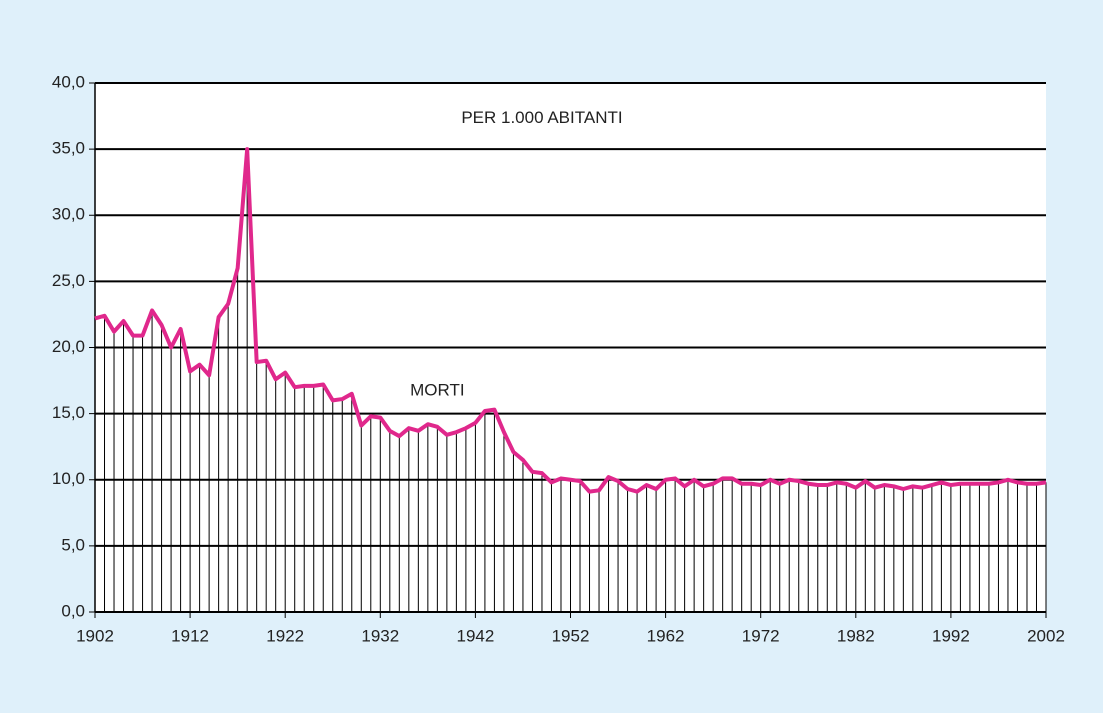 This screenshot has height=713, width=1103. I want to click on x-tick-label: 1992, so click(951, 635).